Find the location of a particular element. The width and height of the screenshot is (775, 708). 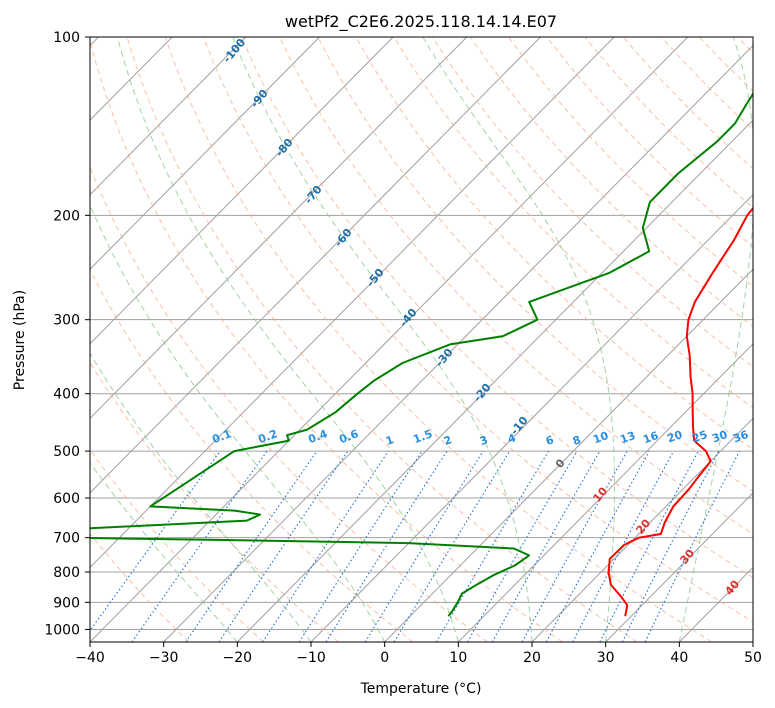

label-mixing-ratio-3: 0.6 is located at coordinates (348, 436).